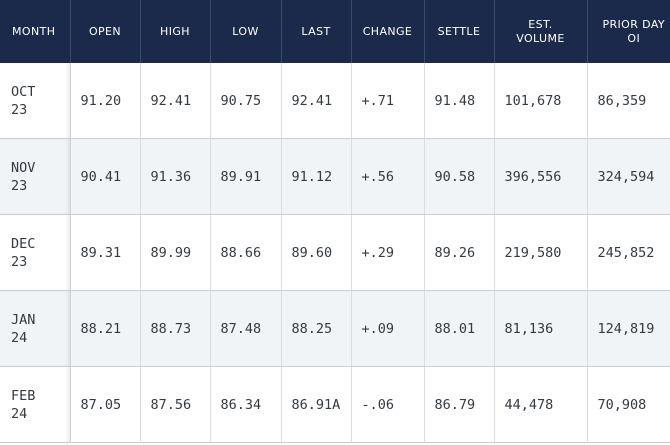 Image resolution: width=670 pixels, height=445 pixels. I want to click on cell-low: 89.91, so click(246, 176).